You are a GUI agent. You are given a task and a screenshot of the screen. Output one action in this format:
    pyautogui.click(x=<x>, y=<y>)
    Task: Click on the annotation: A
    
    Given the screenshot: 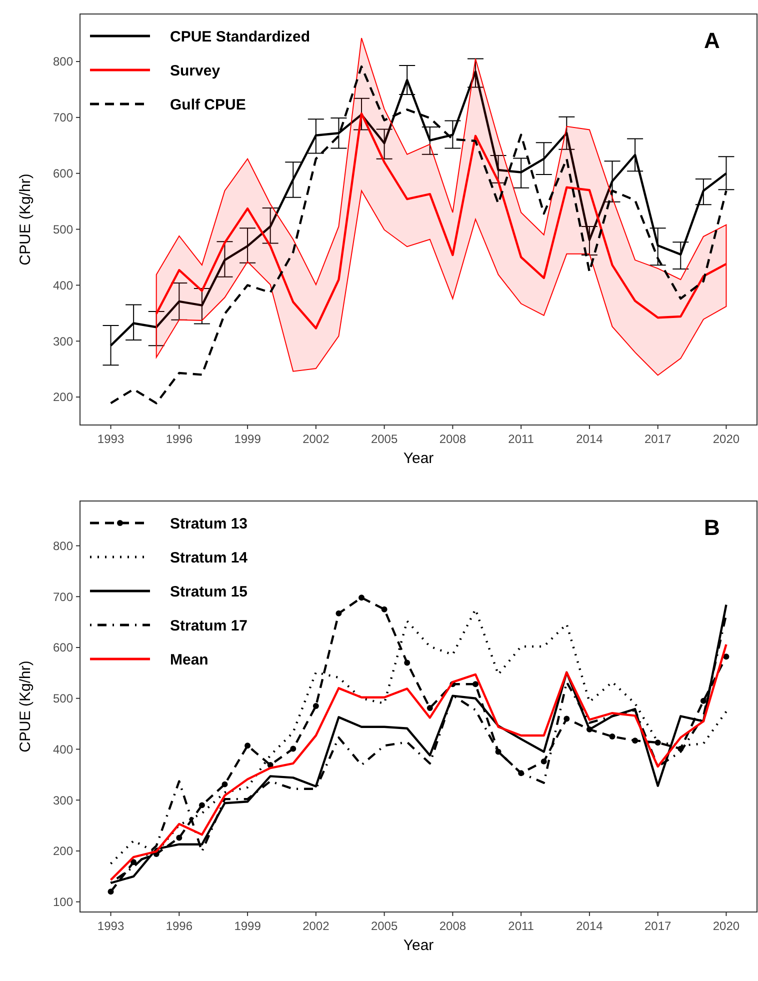 What is the action you would take?
    pyautogui.click(x=712, y=40)
    